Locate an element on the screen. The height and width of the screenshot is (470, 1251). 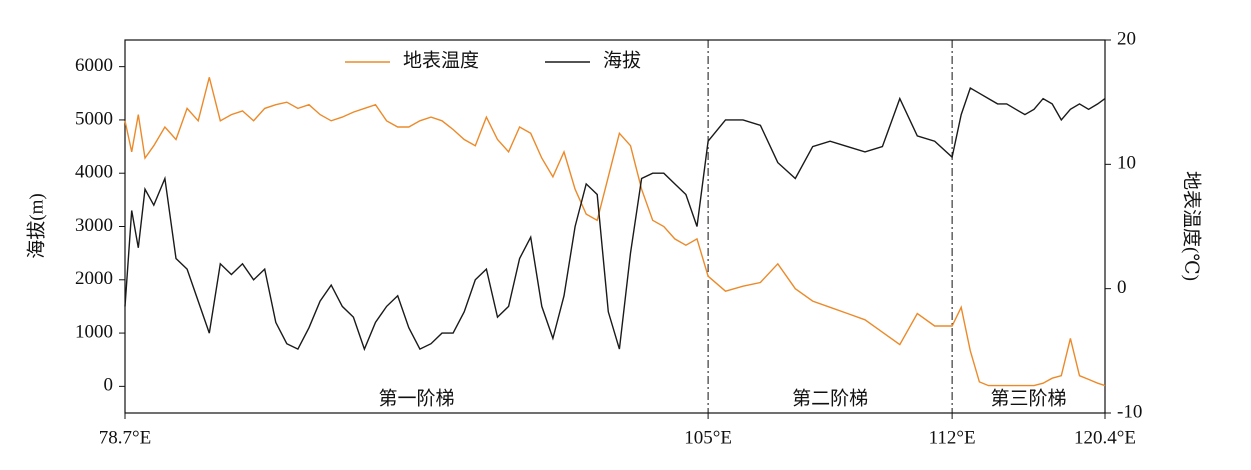
x-tick-label: 105°E is located at coordinates (708, 437).